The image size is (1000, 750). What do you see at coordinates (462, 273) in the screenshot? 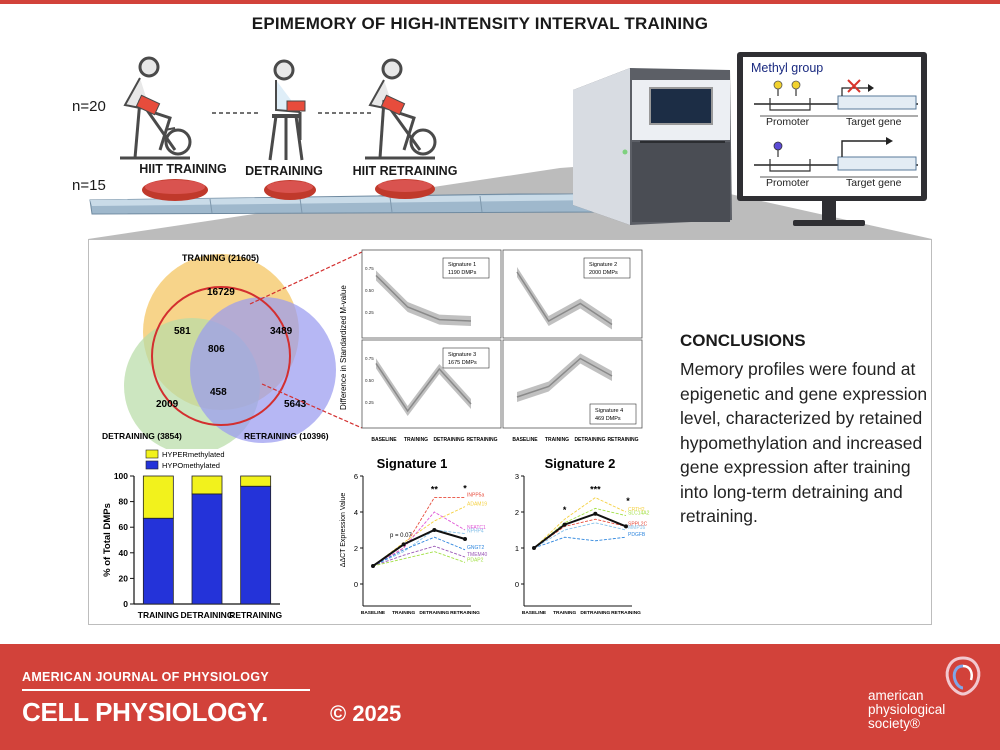
I see `signature-count-1: 1190 DMPs` at bounding box center [462, 273].